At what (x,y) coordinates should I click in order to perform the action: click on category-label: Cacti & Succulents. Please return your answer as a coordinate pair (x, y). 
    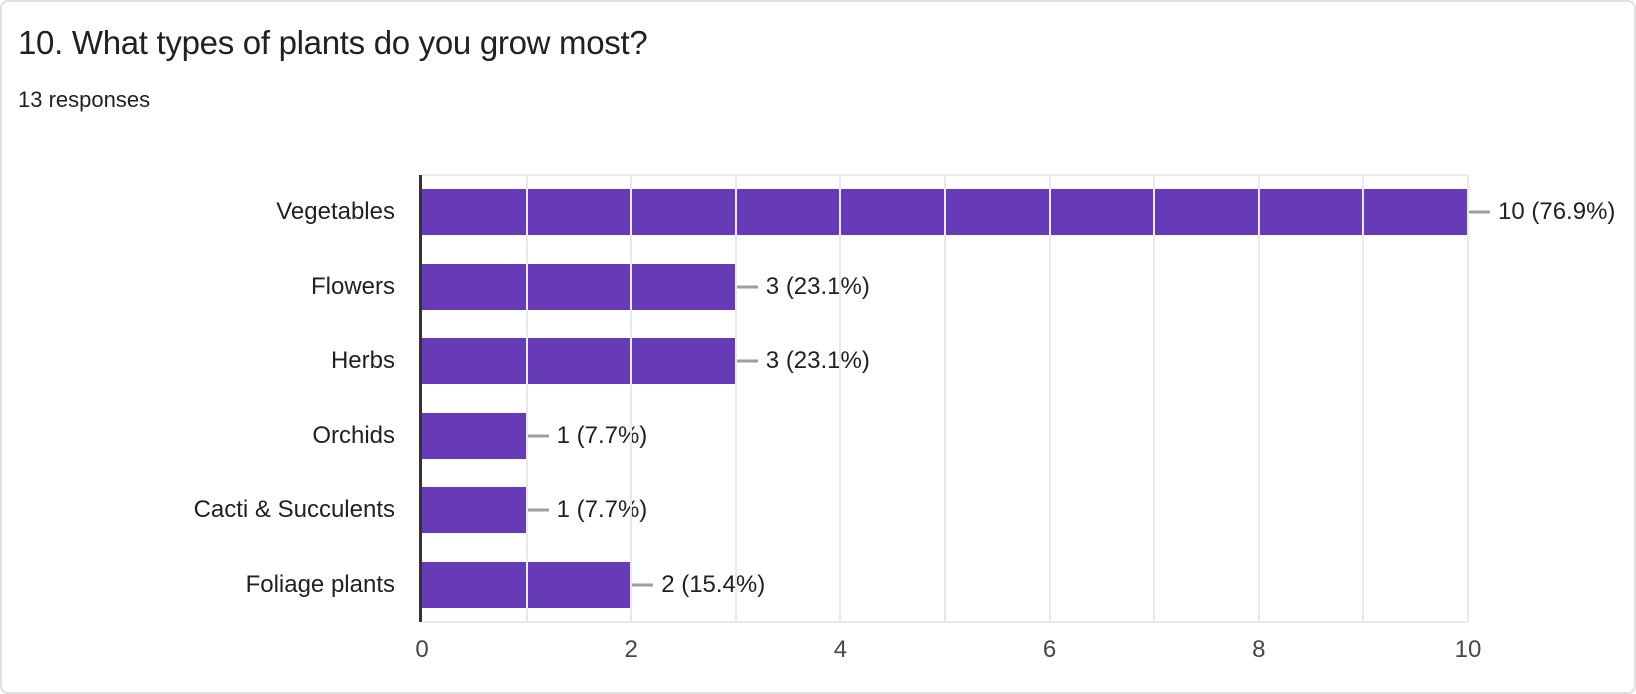
    Looking at the image, I should click on (294, 510).